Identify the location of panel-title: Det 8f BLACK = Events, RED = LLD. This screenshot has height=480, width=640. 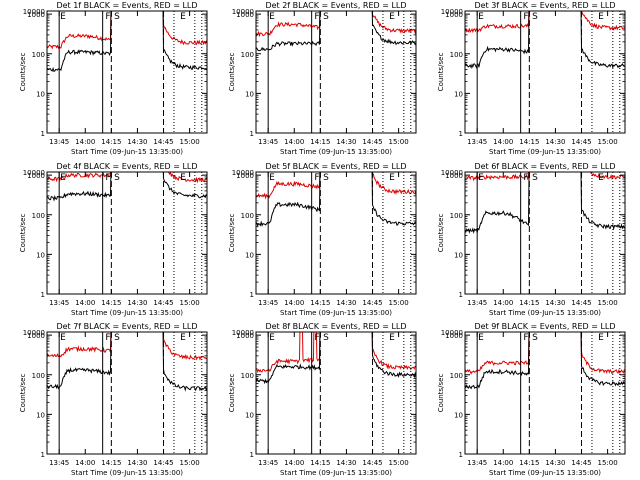
(335, 326).